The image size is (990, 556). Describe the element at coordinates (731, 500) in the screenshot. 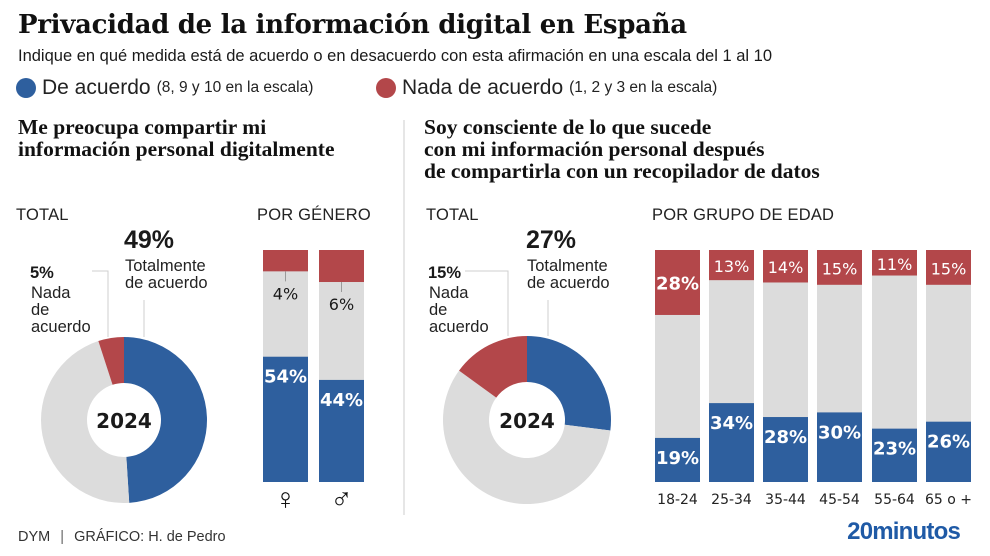

I see `age-category-label: 25-34` at that location.